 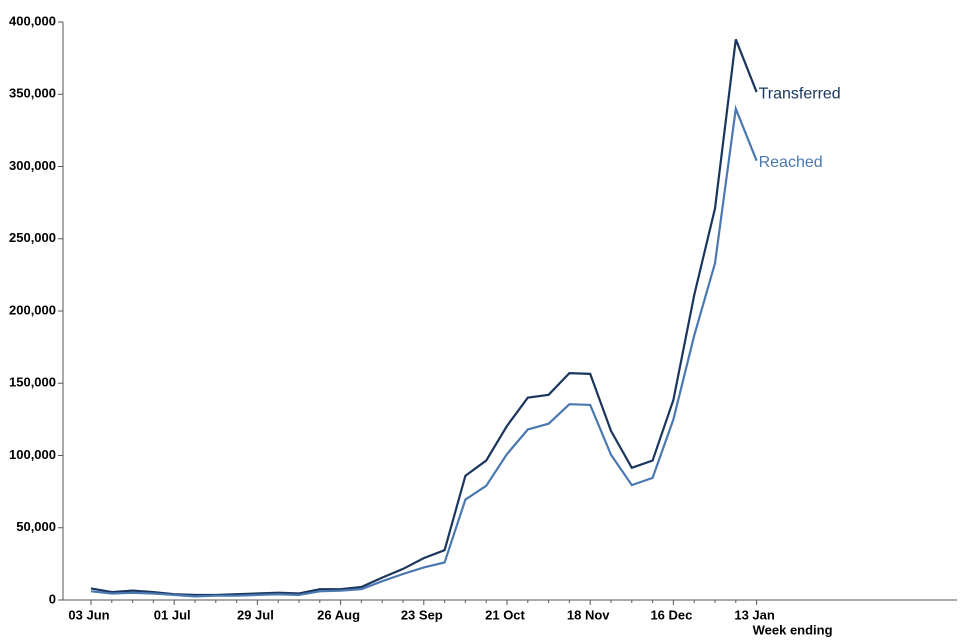 I want to click on y-tick-label: 100,000, so click(x=32, y=454).